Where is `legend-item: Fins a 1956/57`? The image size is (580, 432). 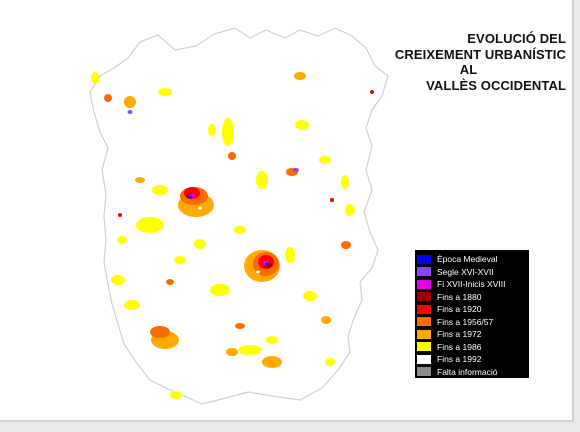 legend-item: Fins a 1956/57 is located at coordinates (473, 322).